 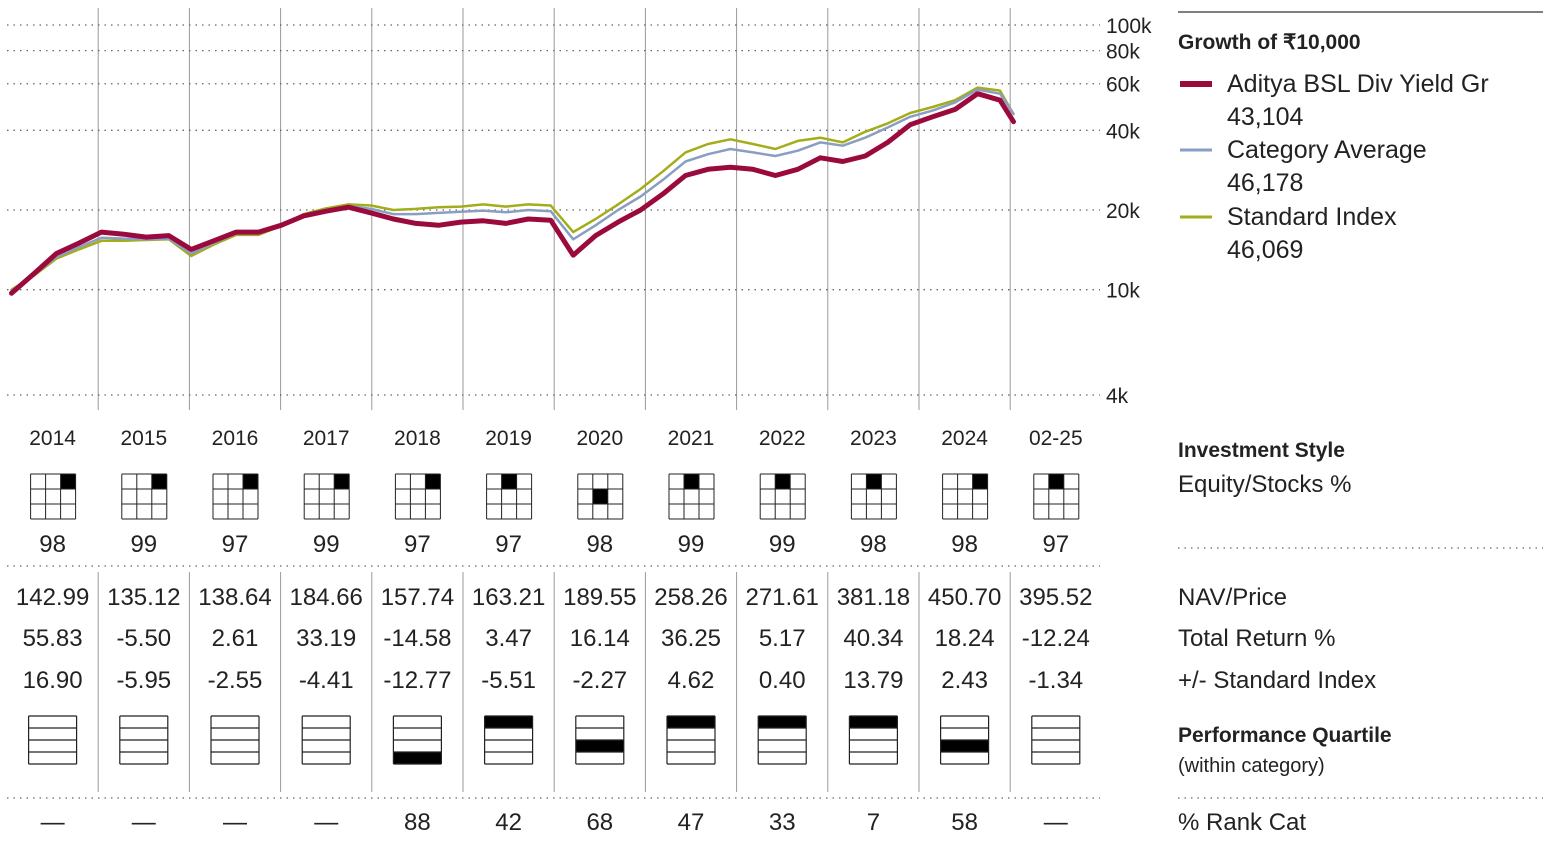 I want to click on vs-index-value: 2.43, so click(x=964, y=680).